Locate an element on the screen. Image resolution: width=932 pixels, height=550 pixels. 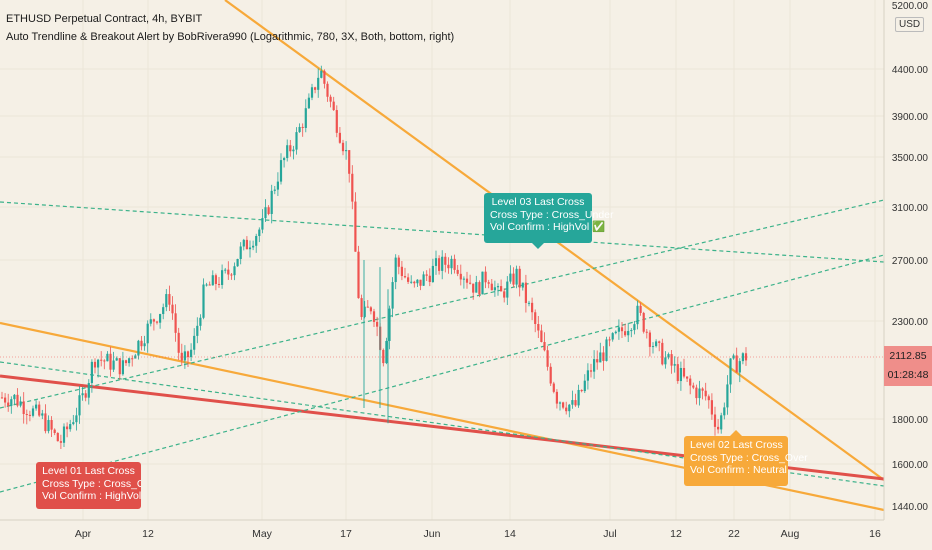
time-tick-label: 16 is located at coordinates (875, 534).